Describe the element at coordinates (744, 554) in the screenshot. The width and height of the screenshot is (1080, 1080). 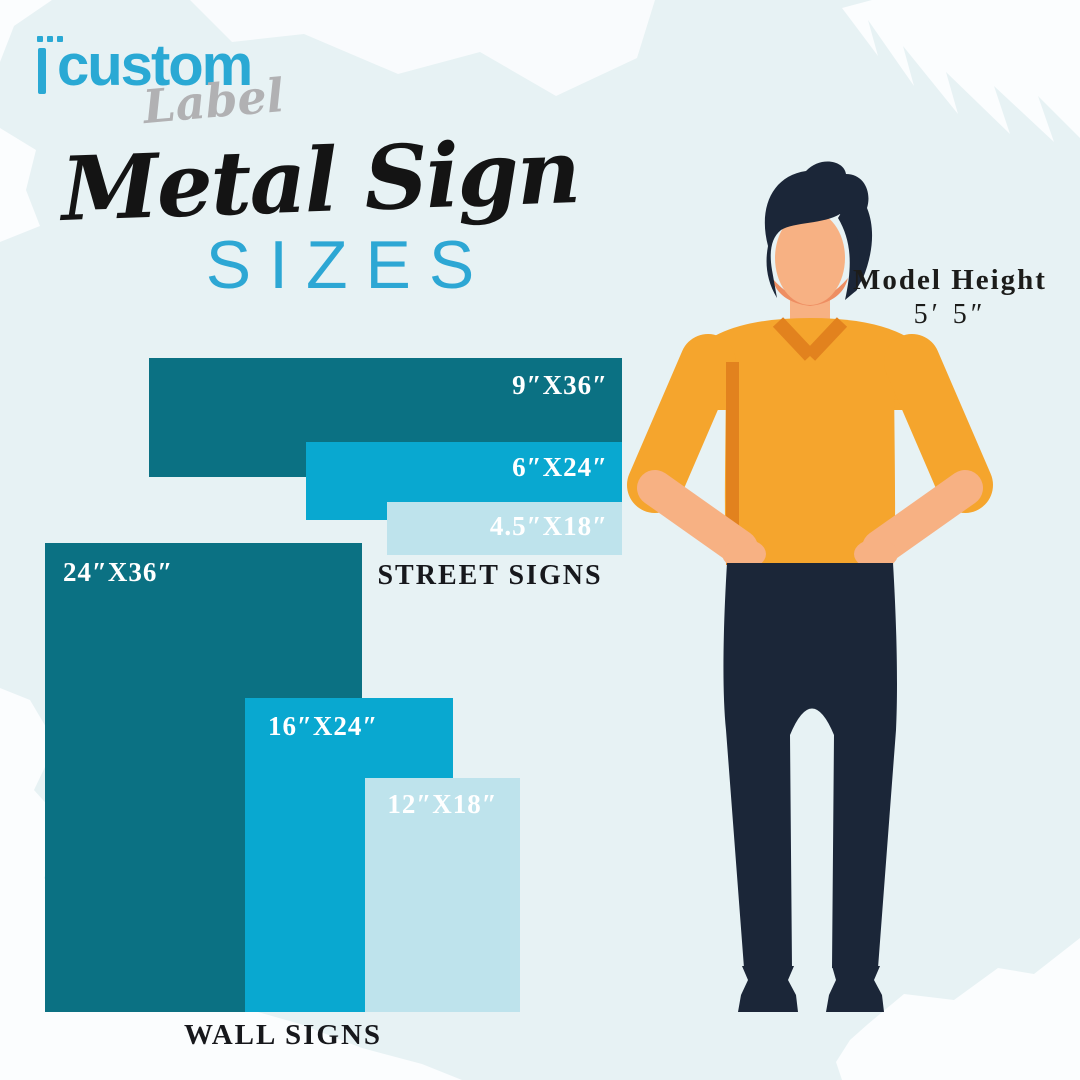
I see `model-hand-left` at that location.